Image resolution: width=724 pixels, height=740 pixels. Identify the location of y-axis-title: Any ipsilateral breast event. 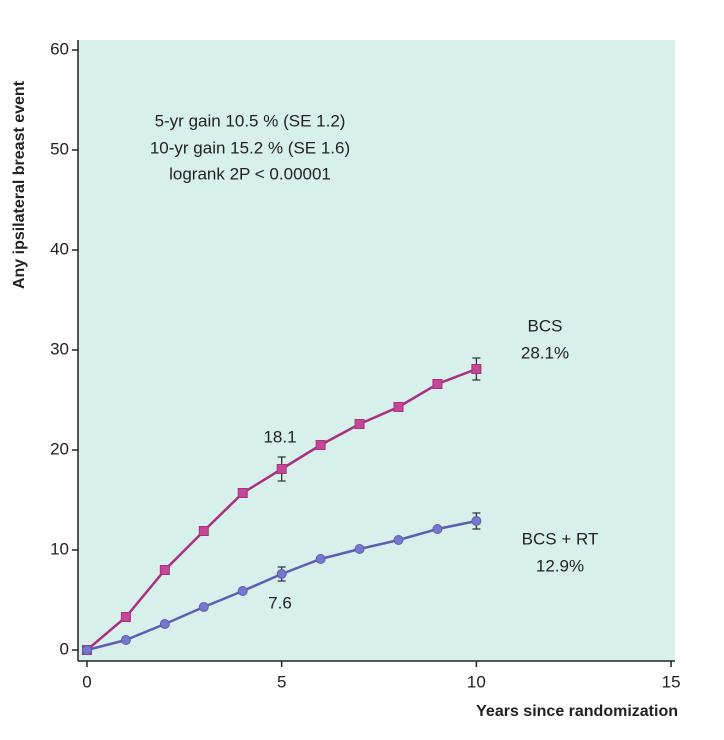
(19, 184).